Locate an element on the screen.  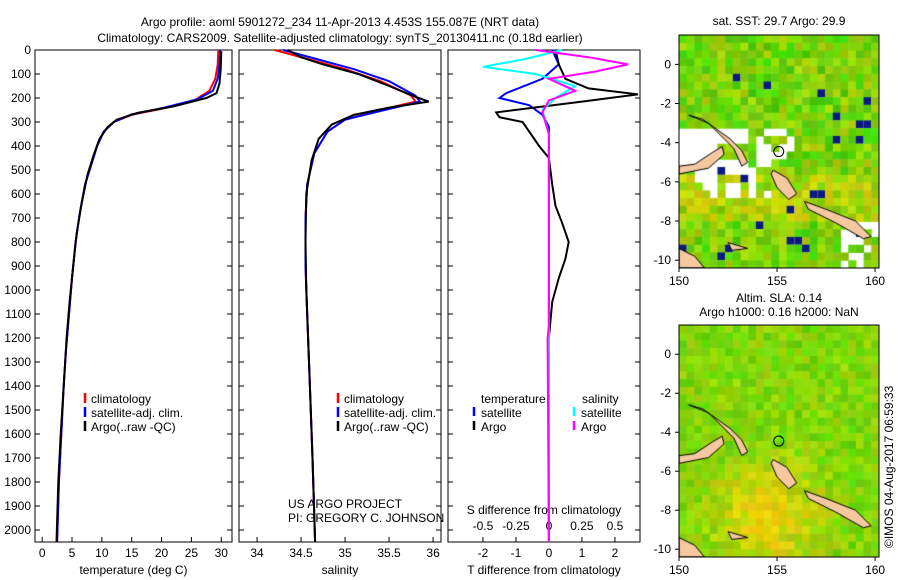
legend-title-temperature: temperature is located at coordinates (513, 399).